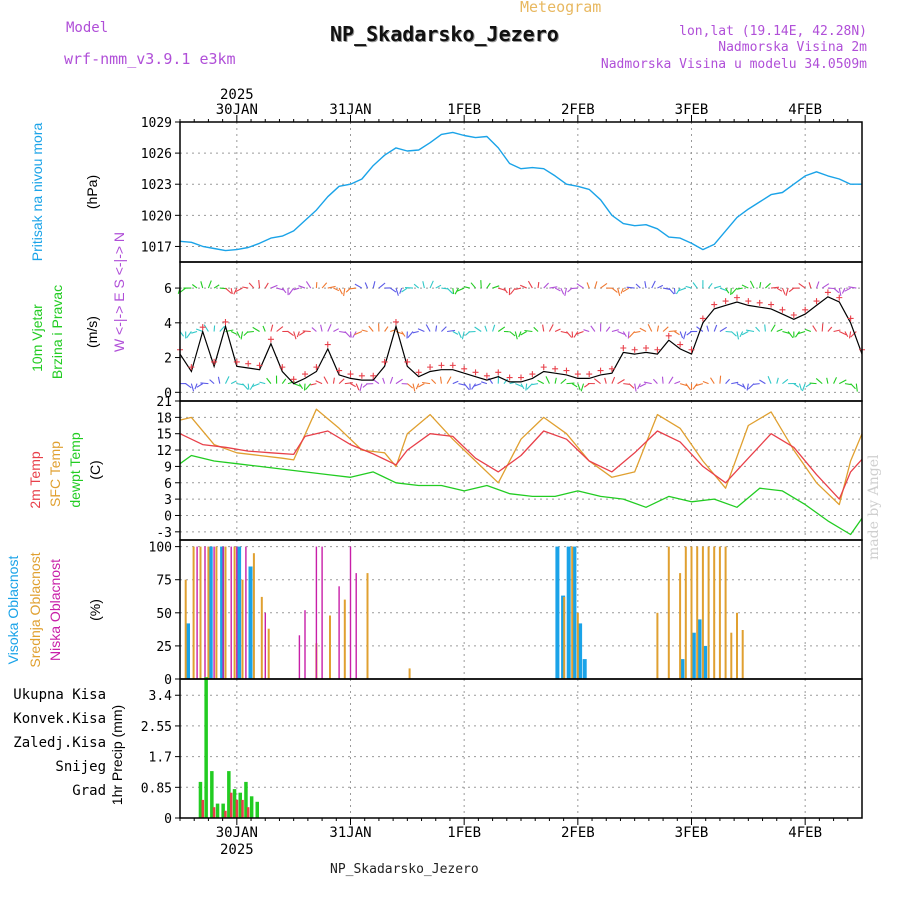  What do you see at coordinates (59, 719) in the screenshot?
I see `precip-legend-item: Konvek.Kisa` at bounding box center [59, 719].